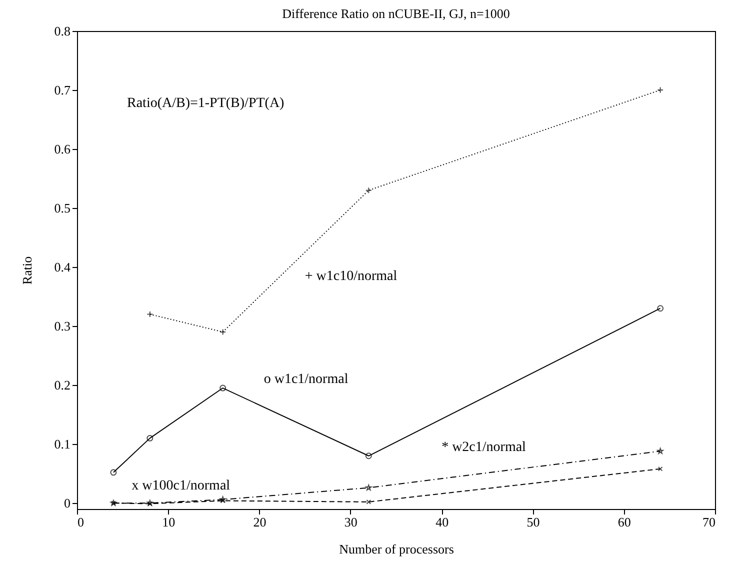 Image resolution: width=756 pixels, height=580 pixels. What do you see at coordinates (181, 486) in the screenshot?
I see `series-label: x w100c1/normal` at bounding box center [181, 486].